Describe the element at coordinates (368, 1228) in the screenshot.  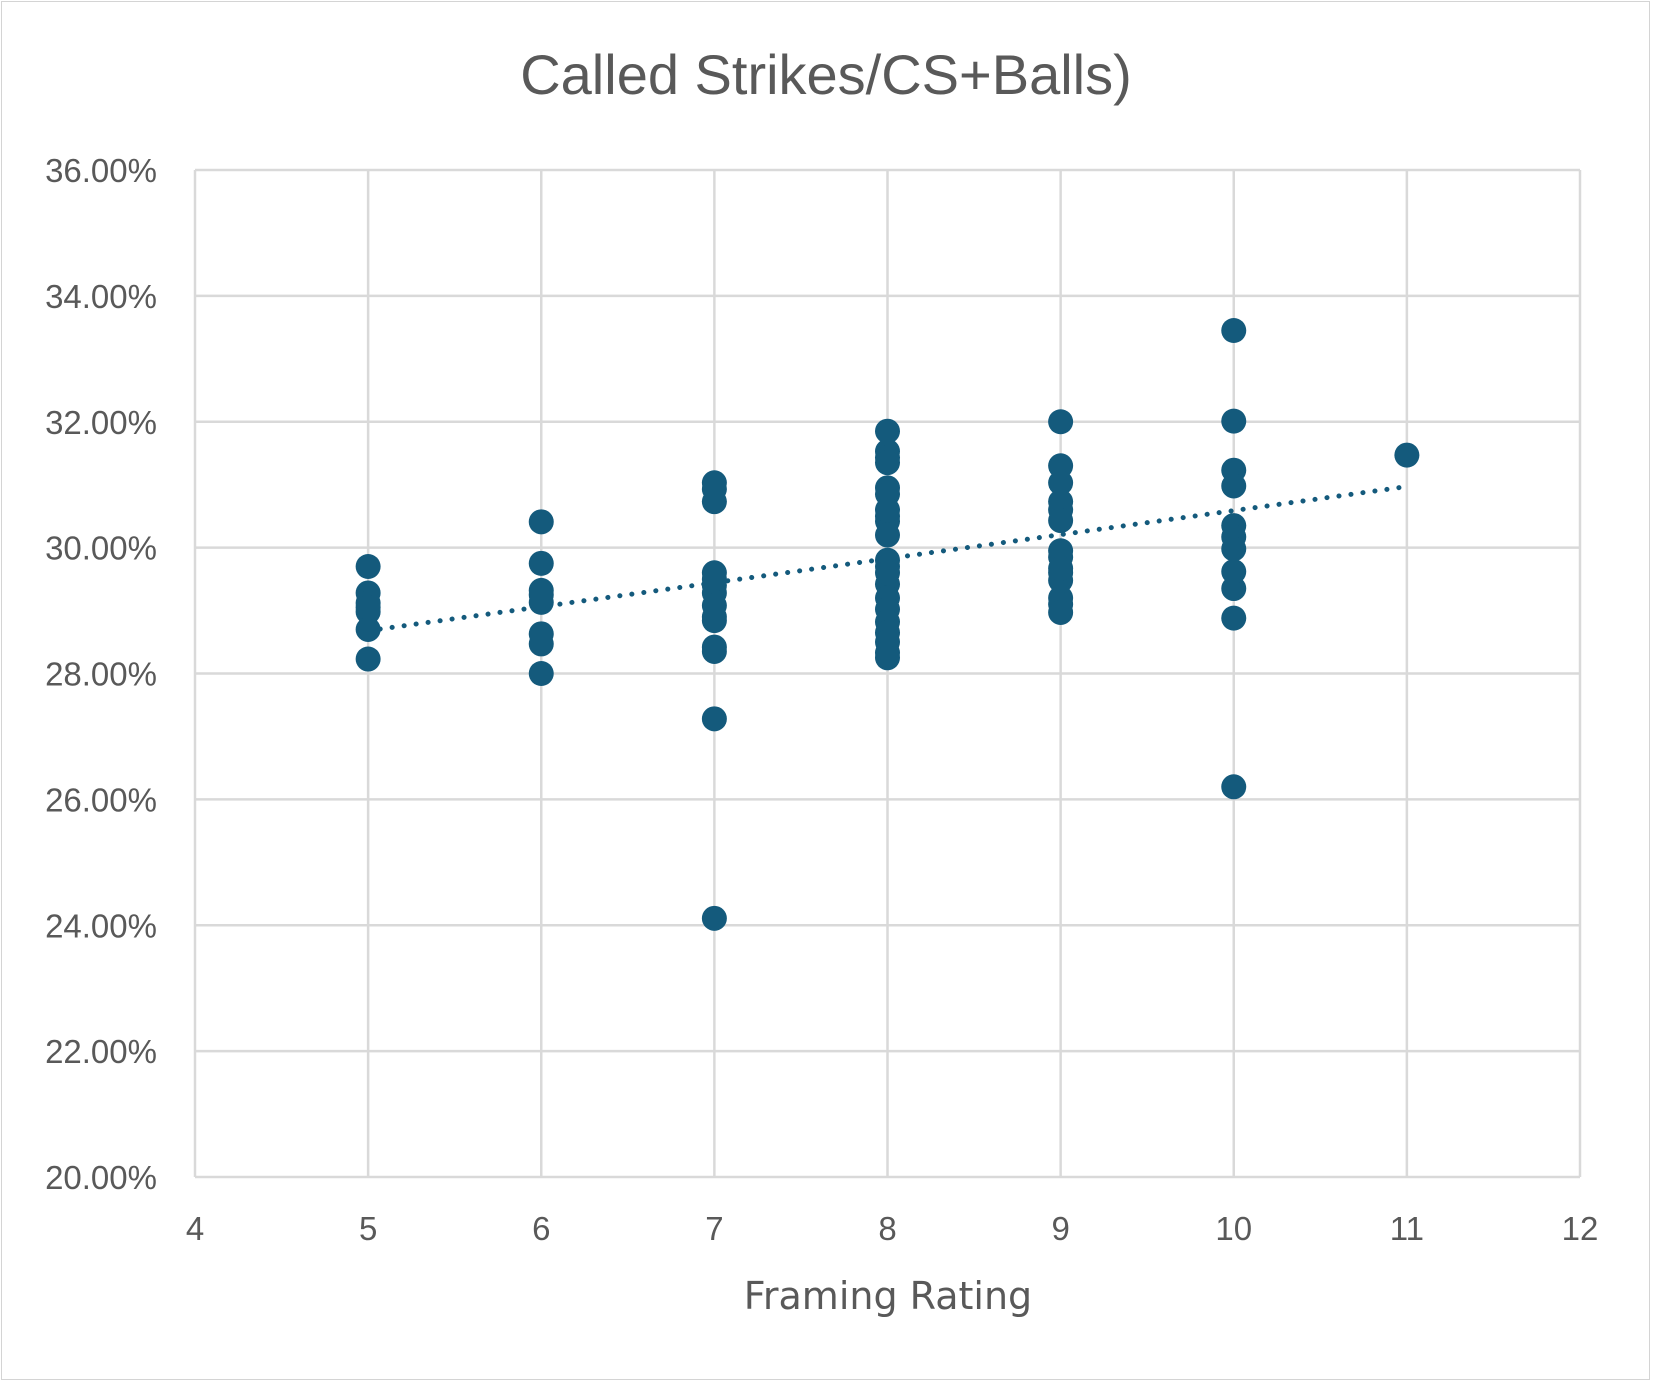
I see `x-tick-label: 5` at that location.